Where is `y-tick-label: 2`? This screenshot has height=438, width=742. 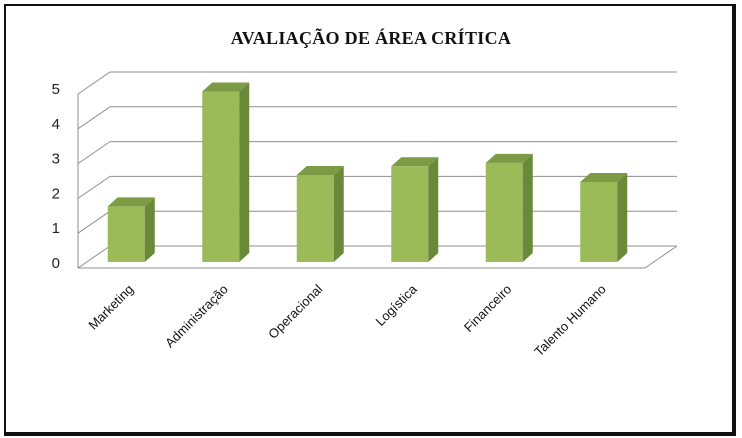 y-tick-label: 2 is located at coordinates (56, 193).